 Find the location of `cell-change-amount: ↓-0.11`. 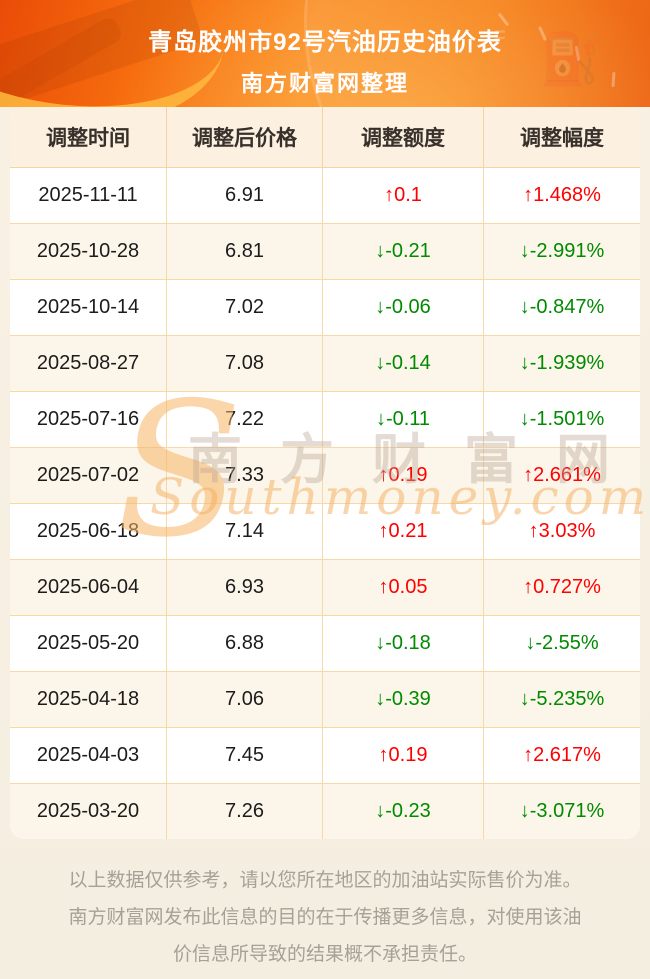

cell-change-amount: ↓-0.11 is located at coordinates (403, 419).